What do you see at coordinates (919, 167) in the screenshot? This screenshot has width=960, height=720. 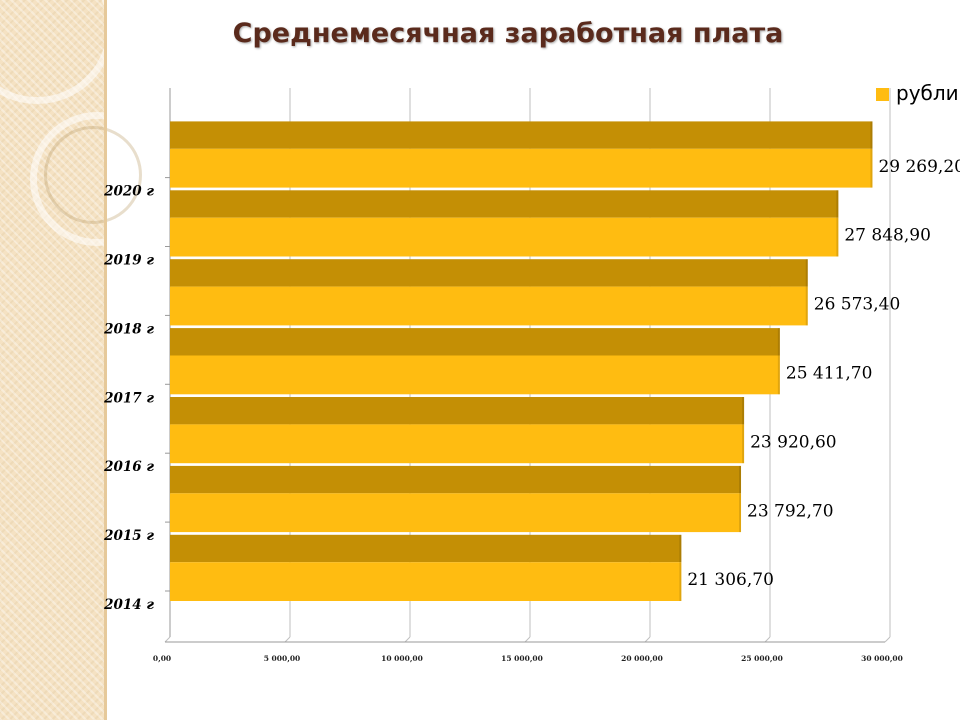 I see `bar-value-label: 29 269,20` at bounding box center [919, 167].